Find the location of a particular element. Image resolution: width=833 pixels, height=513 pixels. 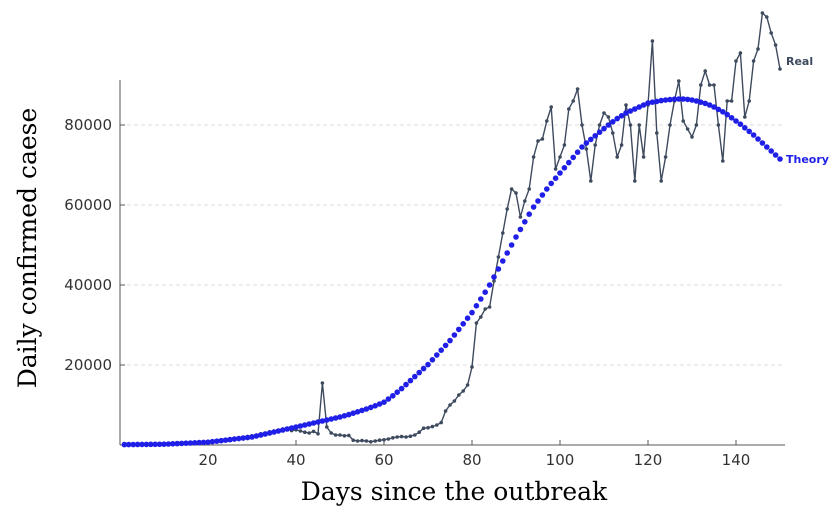

x-tick-label: 120 is located at coordinates (648, 460).